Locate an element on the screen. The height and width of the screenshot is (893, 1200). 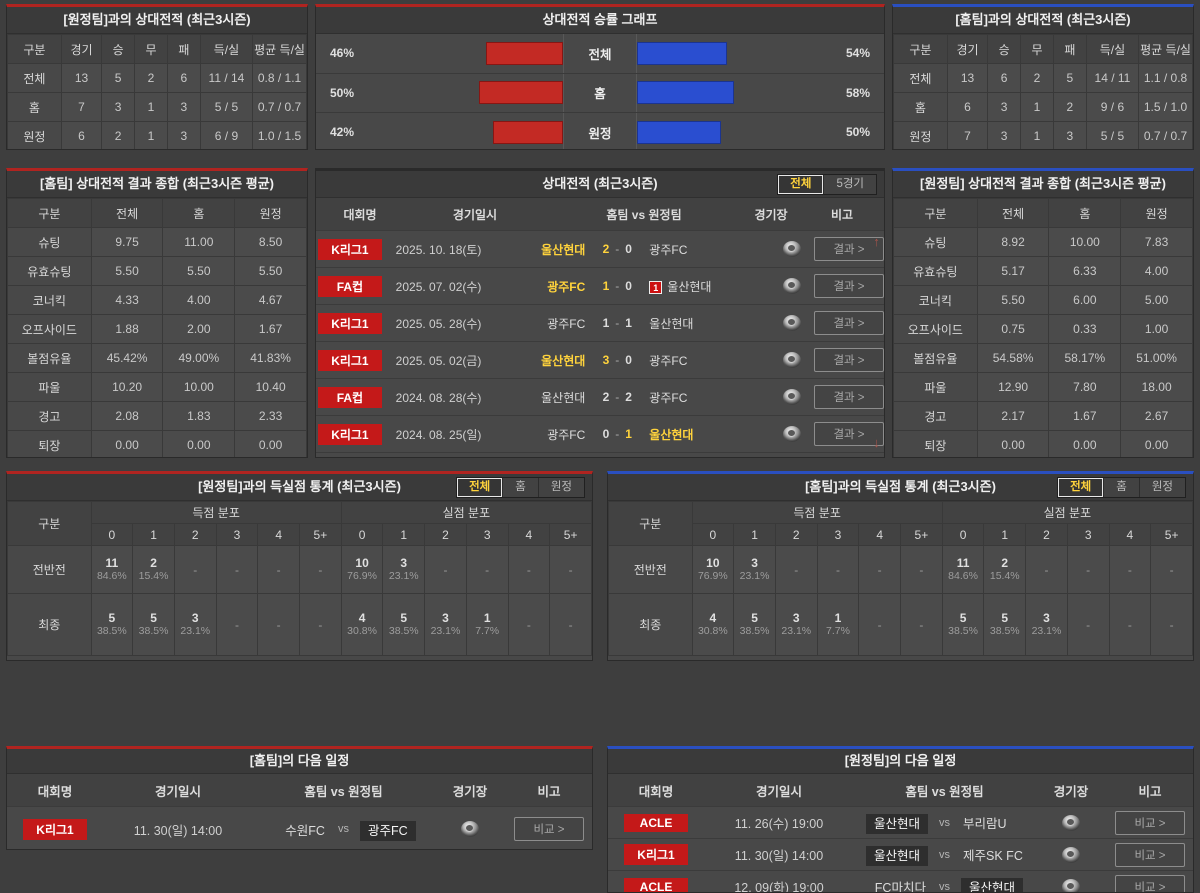
stat-cell: 11.00 is located at coordinates (199, 242).